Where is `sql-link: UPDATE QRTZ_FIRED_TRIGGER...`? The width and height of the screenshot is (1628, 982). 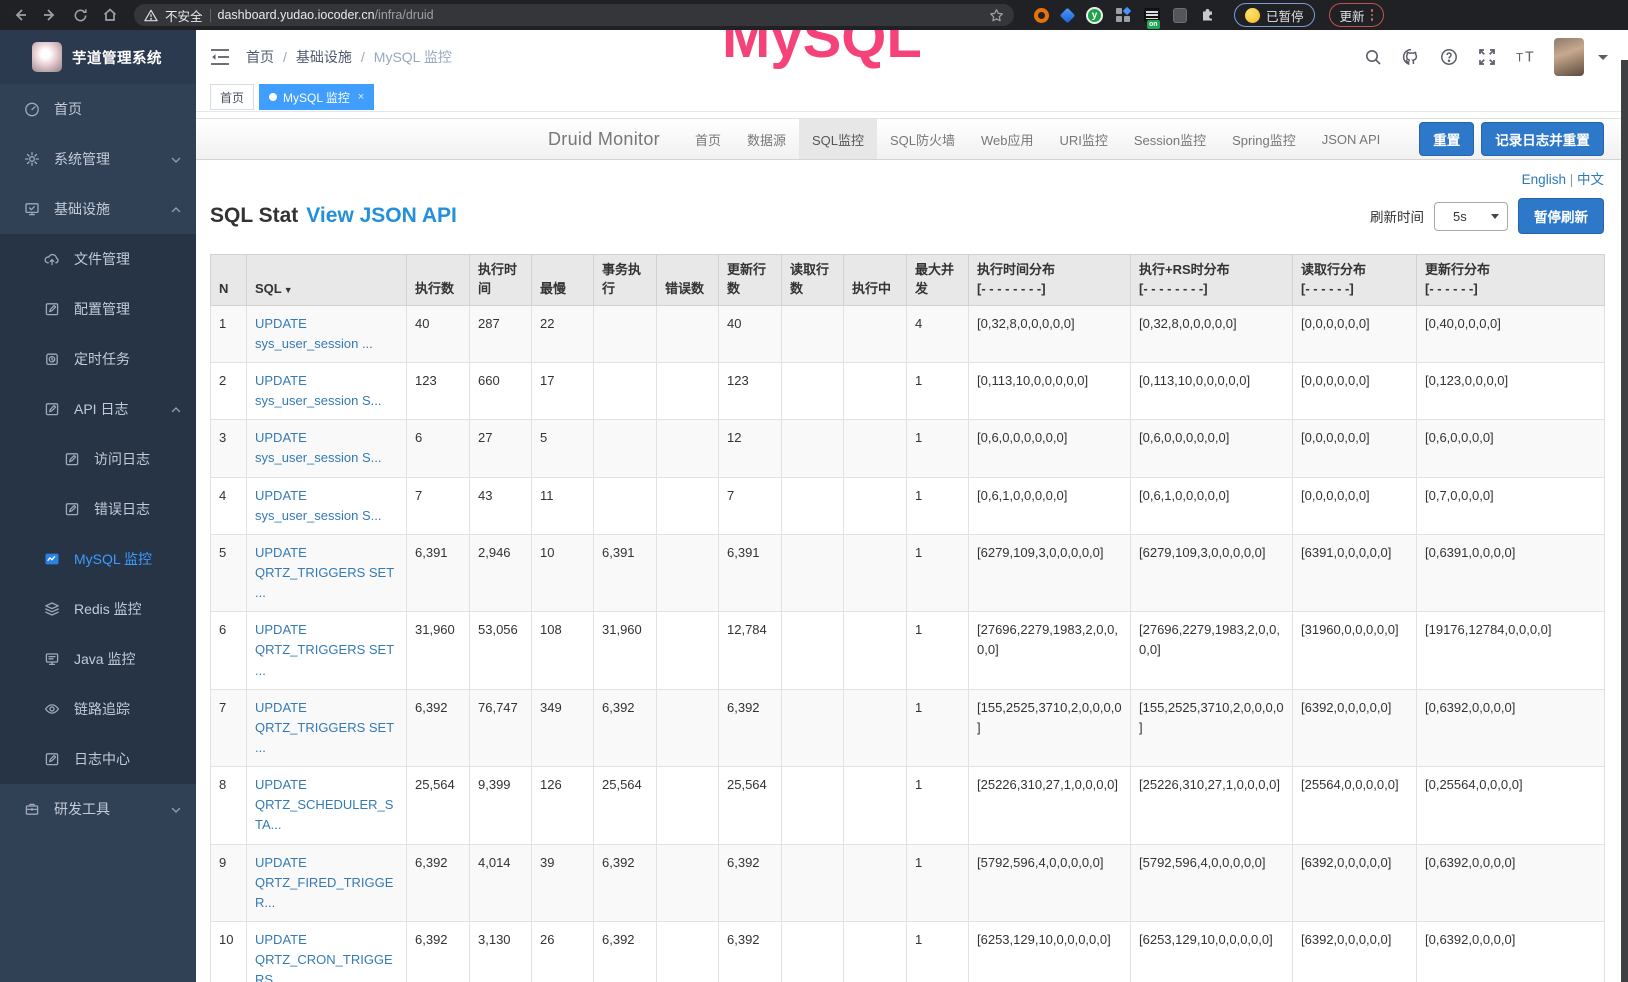
sql-link: UPDATE QRTZ_FIRED_TRIGGER... is located at coordinates (324, 882).